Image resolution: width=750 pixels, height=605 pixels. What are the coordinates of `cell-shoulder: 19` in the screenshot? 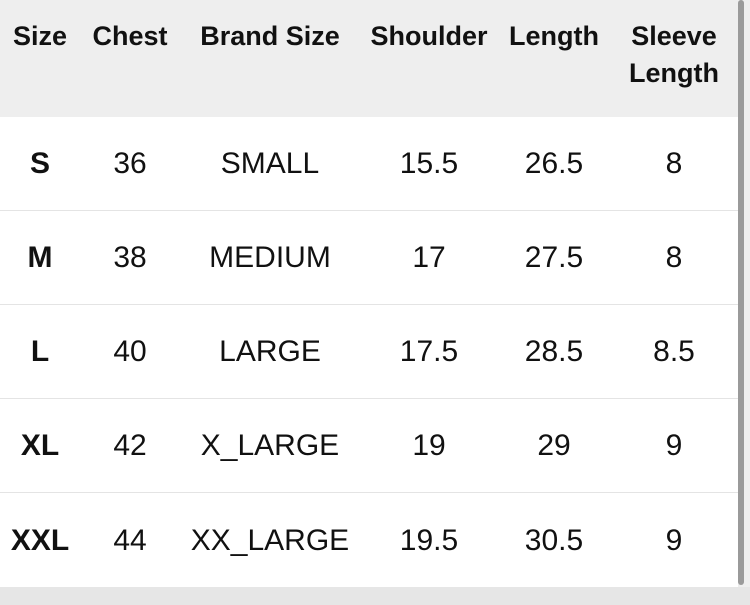 It's located at (429, 445).